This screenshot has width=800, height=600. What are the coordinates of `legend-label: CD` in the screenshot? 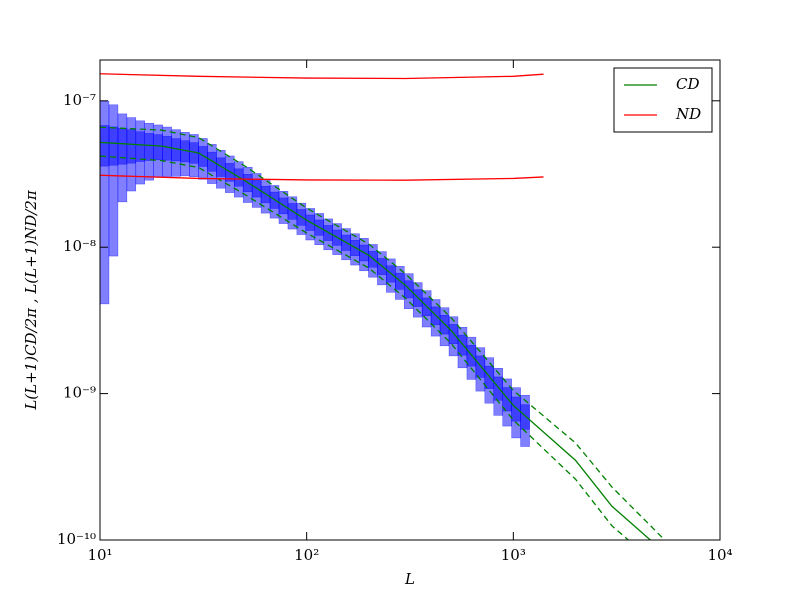 It's located at (688, 84).